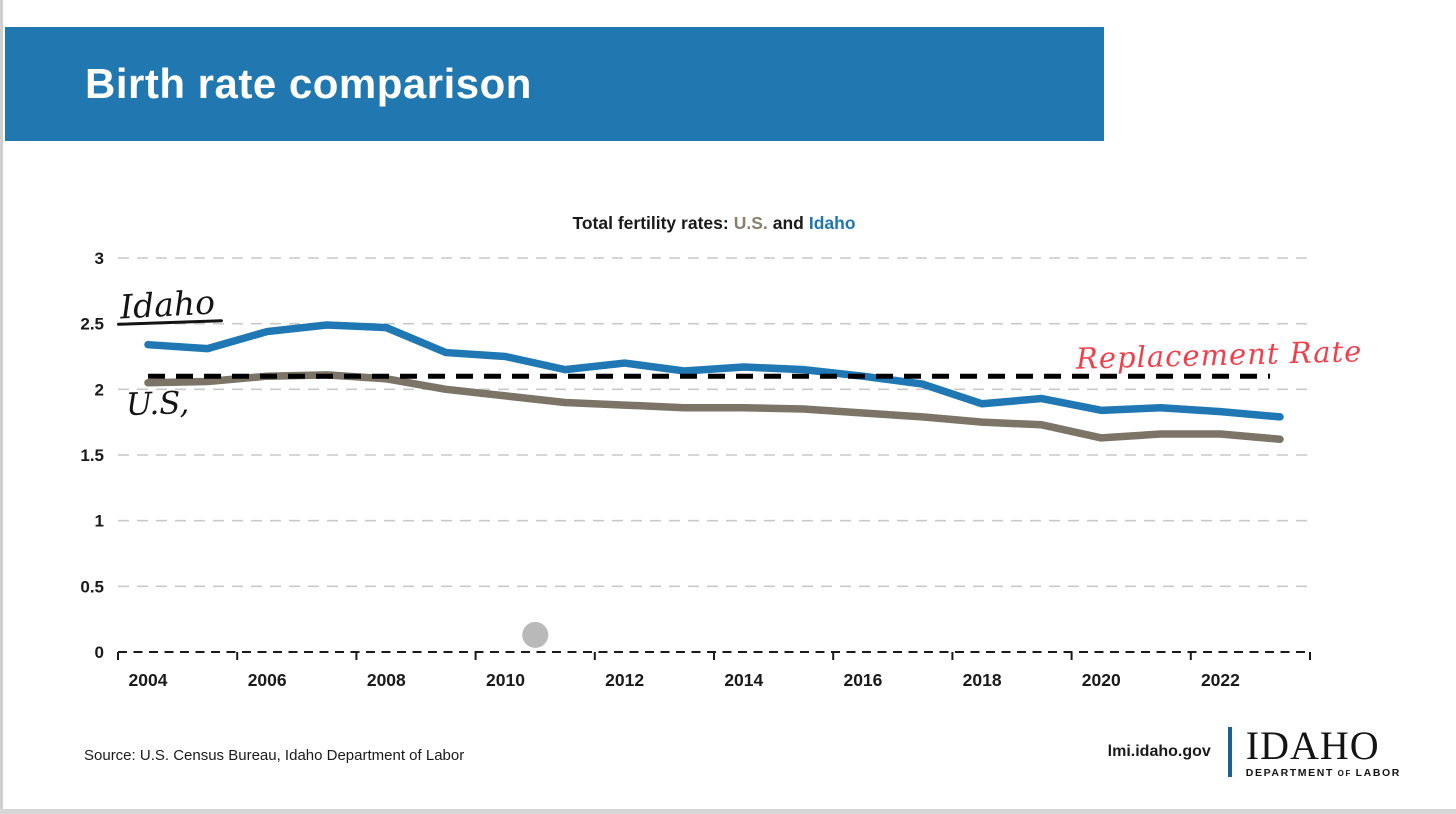 The width and height of the screenshot is (1456, 814). Describe the element at coordinates (650, 223) in the screenshot. I see `chart-title-prefix: Total fertility rates:` at that location.